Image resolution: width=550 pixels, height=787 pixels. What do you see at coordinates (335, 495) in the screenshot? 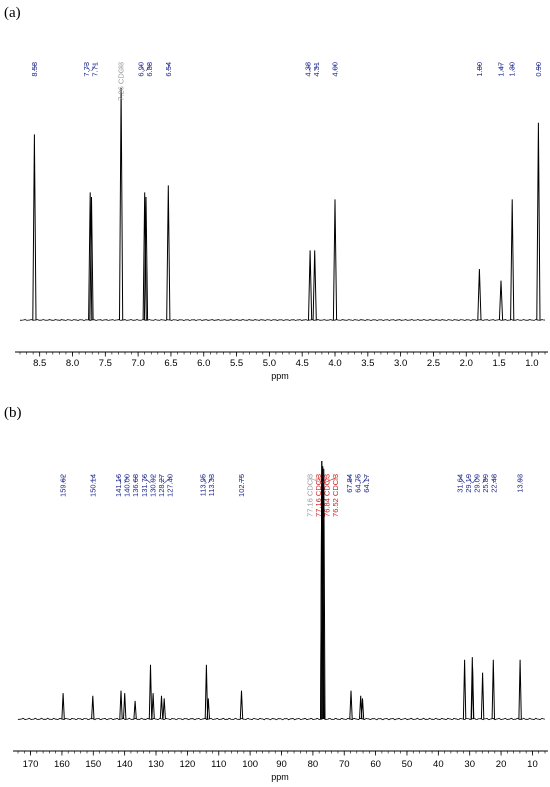
I see `peak-label: 76.52 CDCl3` at bounding box center [335, 495].